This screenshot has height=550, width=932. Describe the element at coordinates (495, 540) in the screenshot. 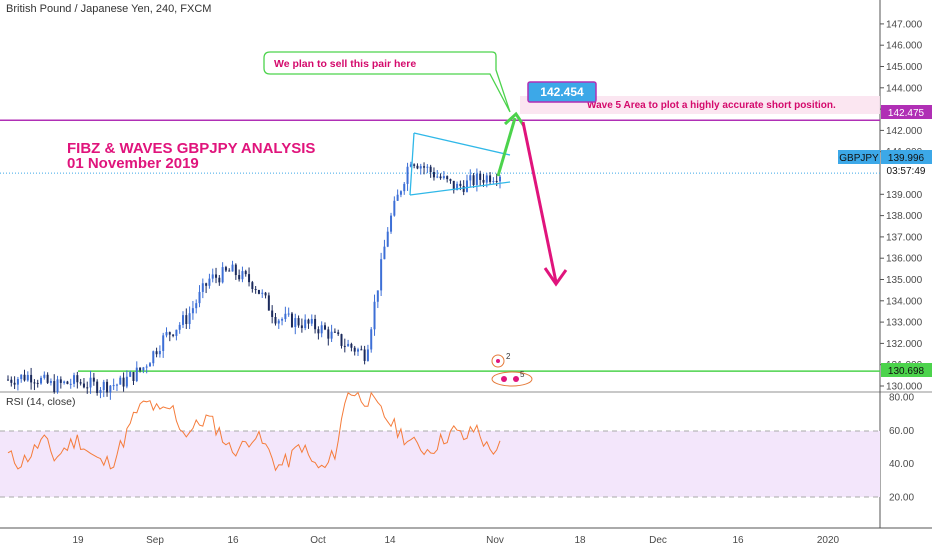

I see `time-tick-label: Nov` at that location.